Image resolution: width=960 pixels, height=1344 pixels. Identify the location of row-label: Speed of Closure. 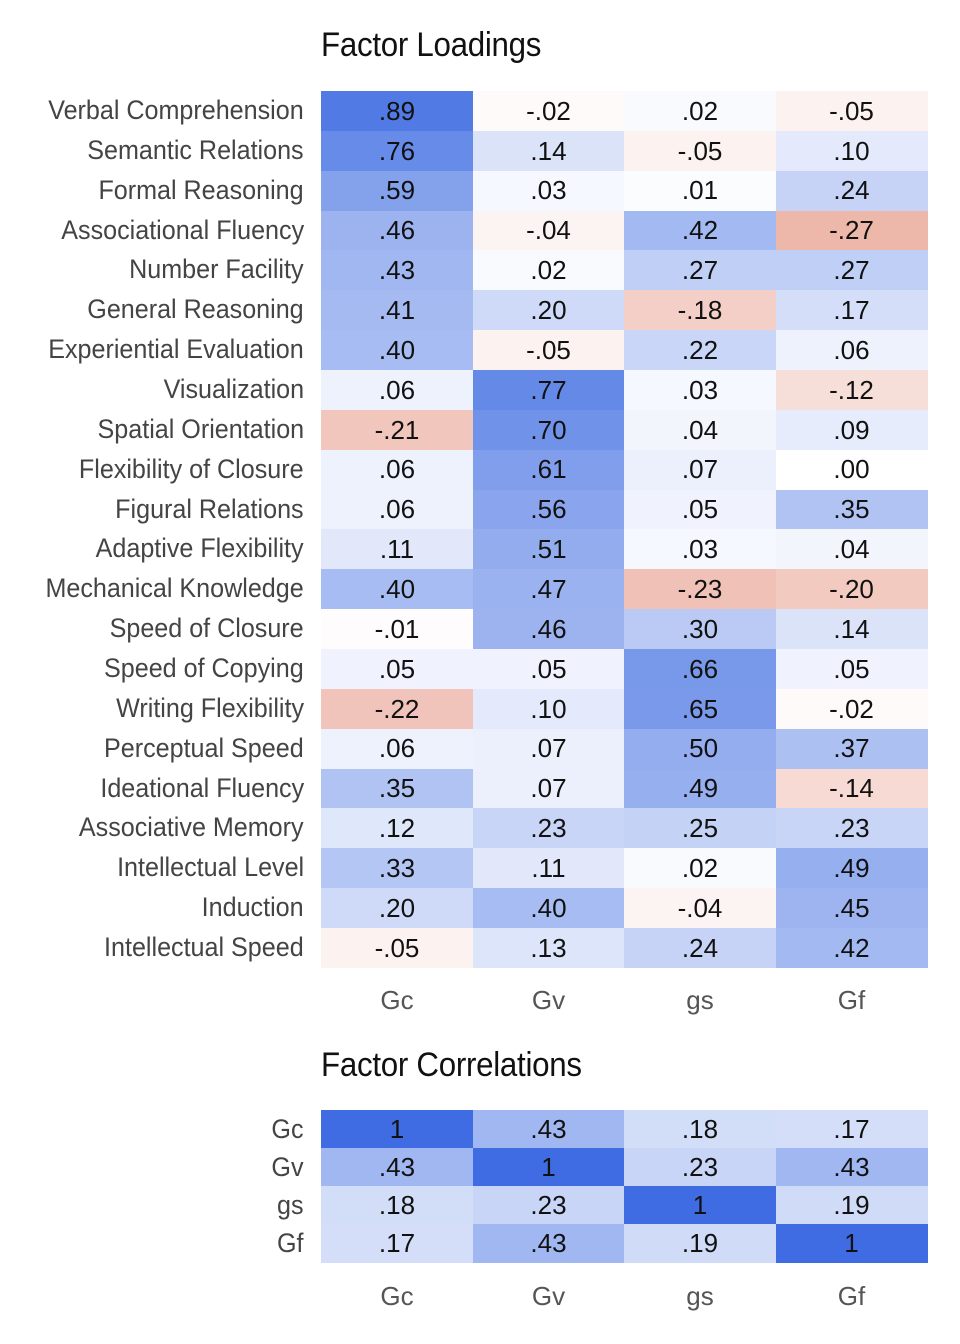
(206, 628).